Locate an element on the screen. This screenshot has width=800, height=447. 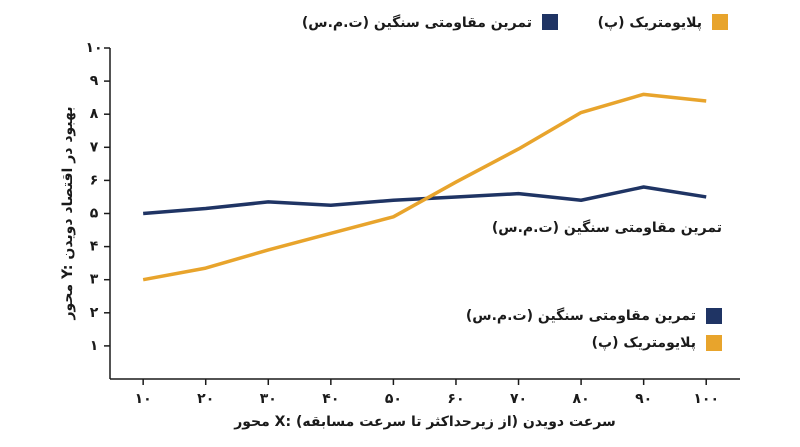
x-tick-label: ۸۰ is located at coordinates (581, 399).